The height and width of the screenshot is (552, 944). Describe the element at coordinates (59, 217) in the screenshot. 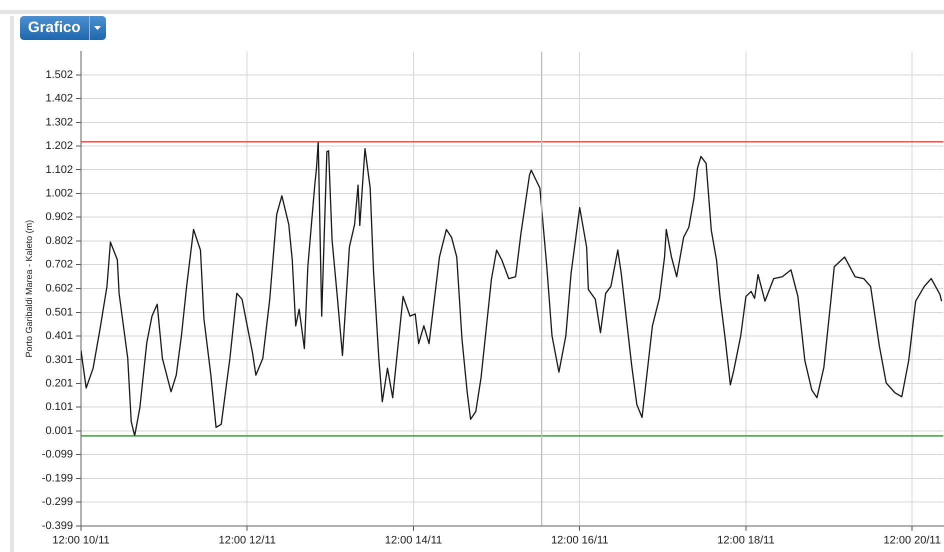

I see `y-tick-label: 0.902` at that location.